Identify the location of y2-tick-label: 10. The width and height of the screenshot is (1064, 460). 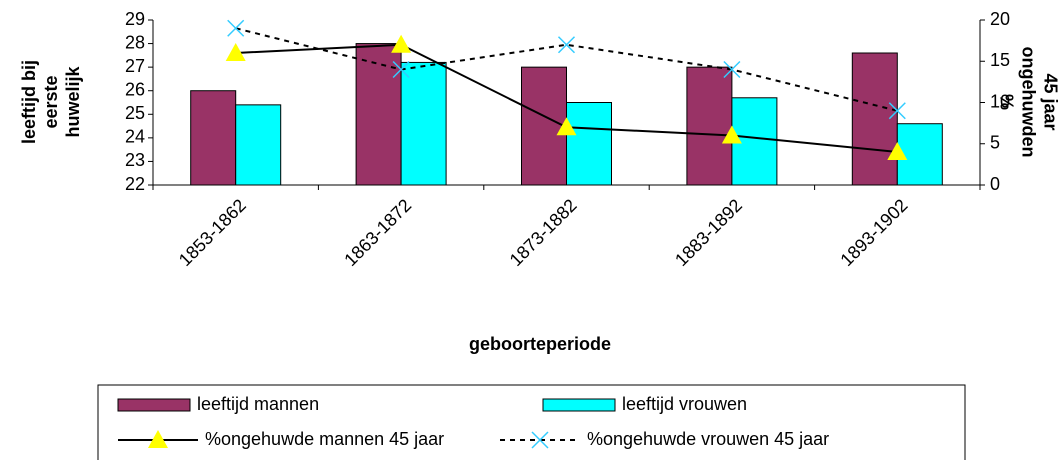
(1000, 101).